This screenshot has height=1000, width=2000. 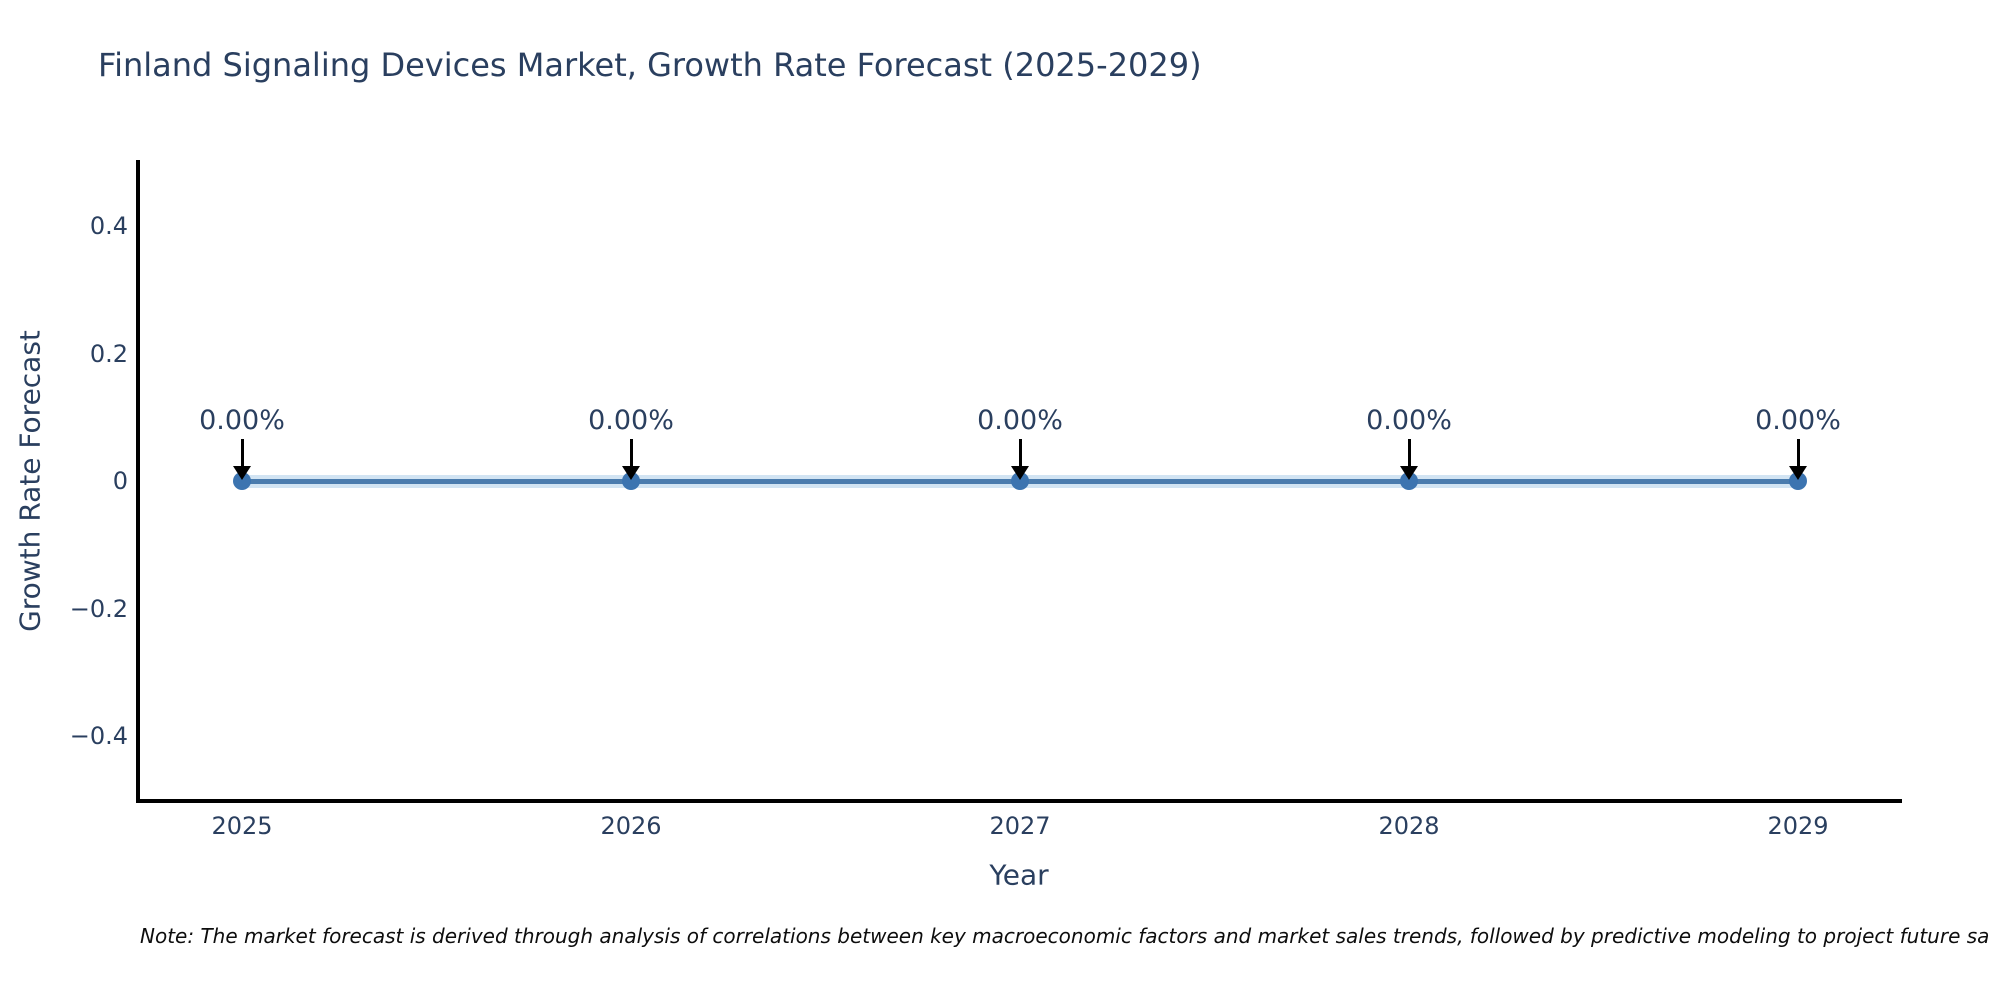 I want to click on x-axis-line, so click(x=1019, y=801).